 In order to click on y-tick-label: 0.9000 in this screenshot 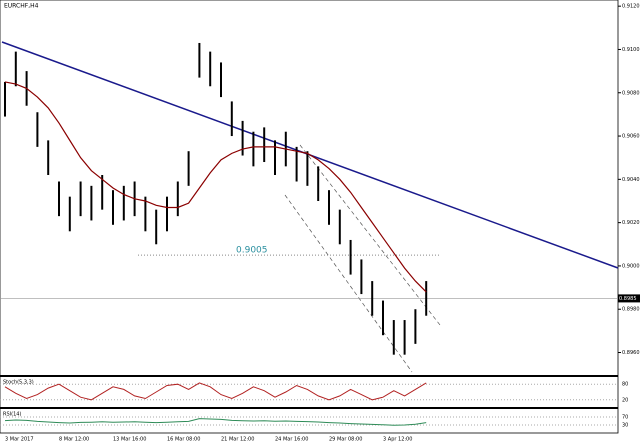, I will do `click(631, 266)`.